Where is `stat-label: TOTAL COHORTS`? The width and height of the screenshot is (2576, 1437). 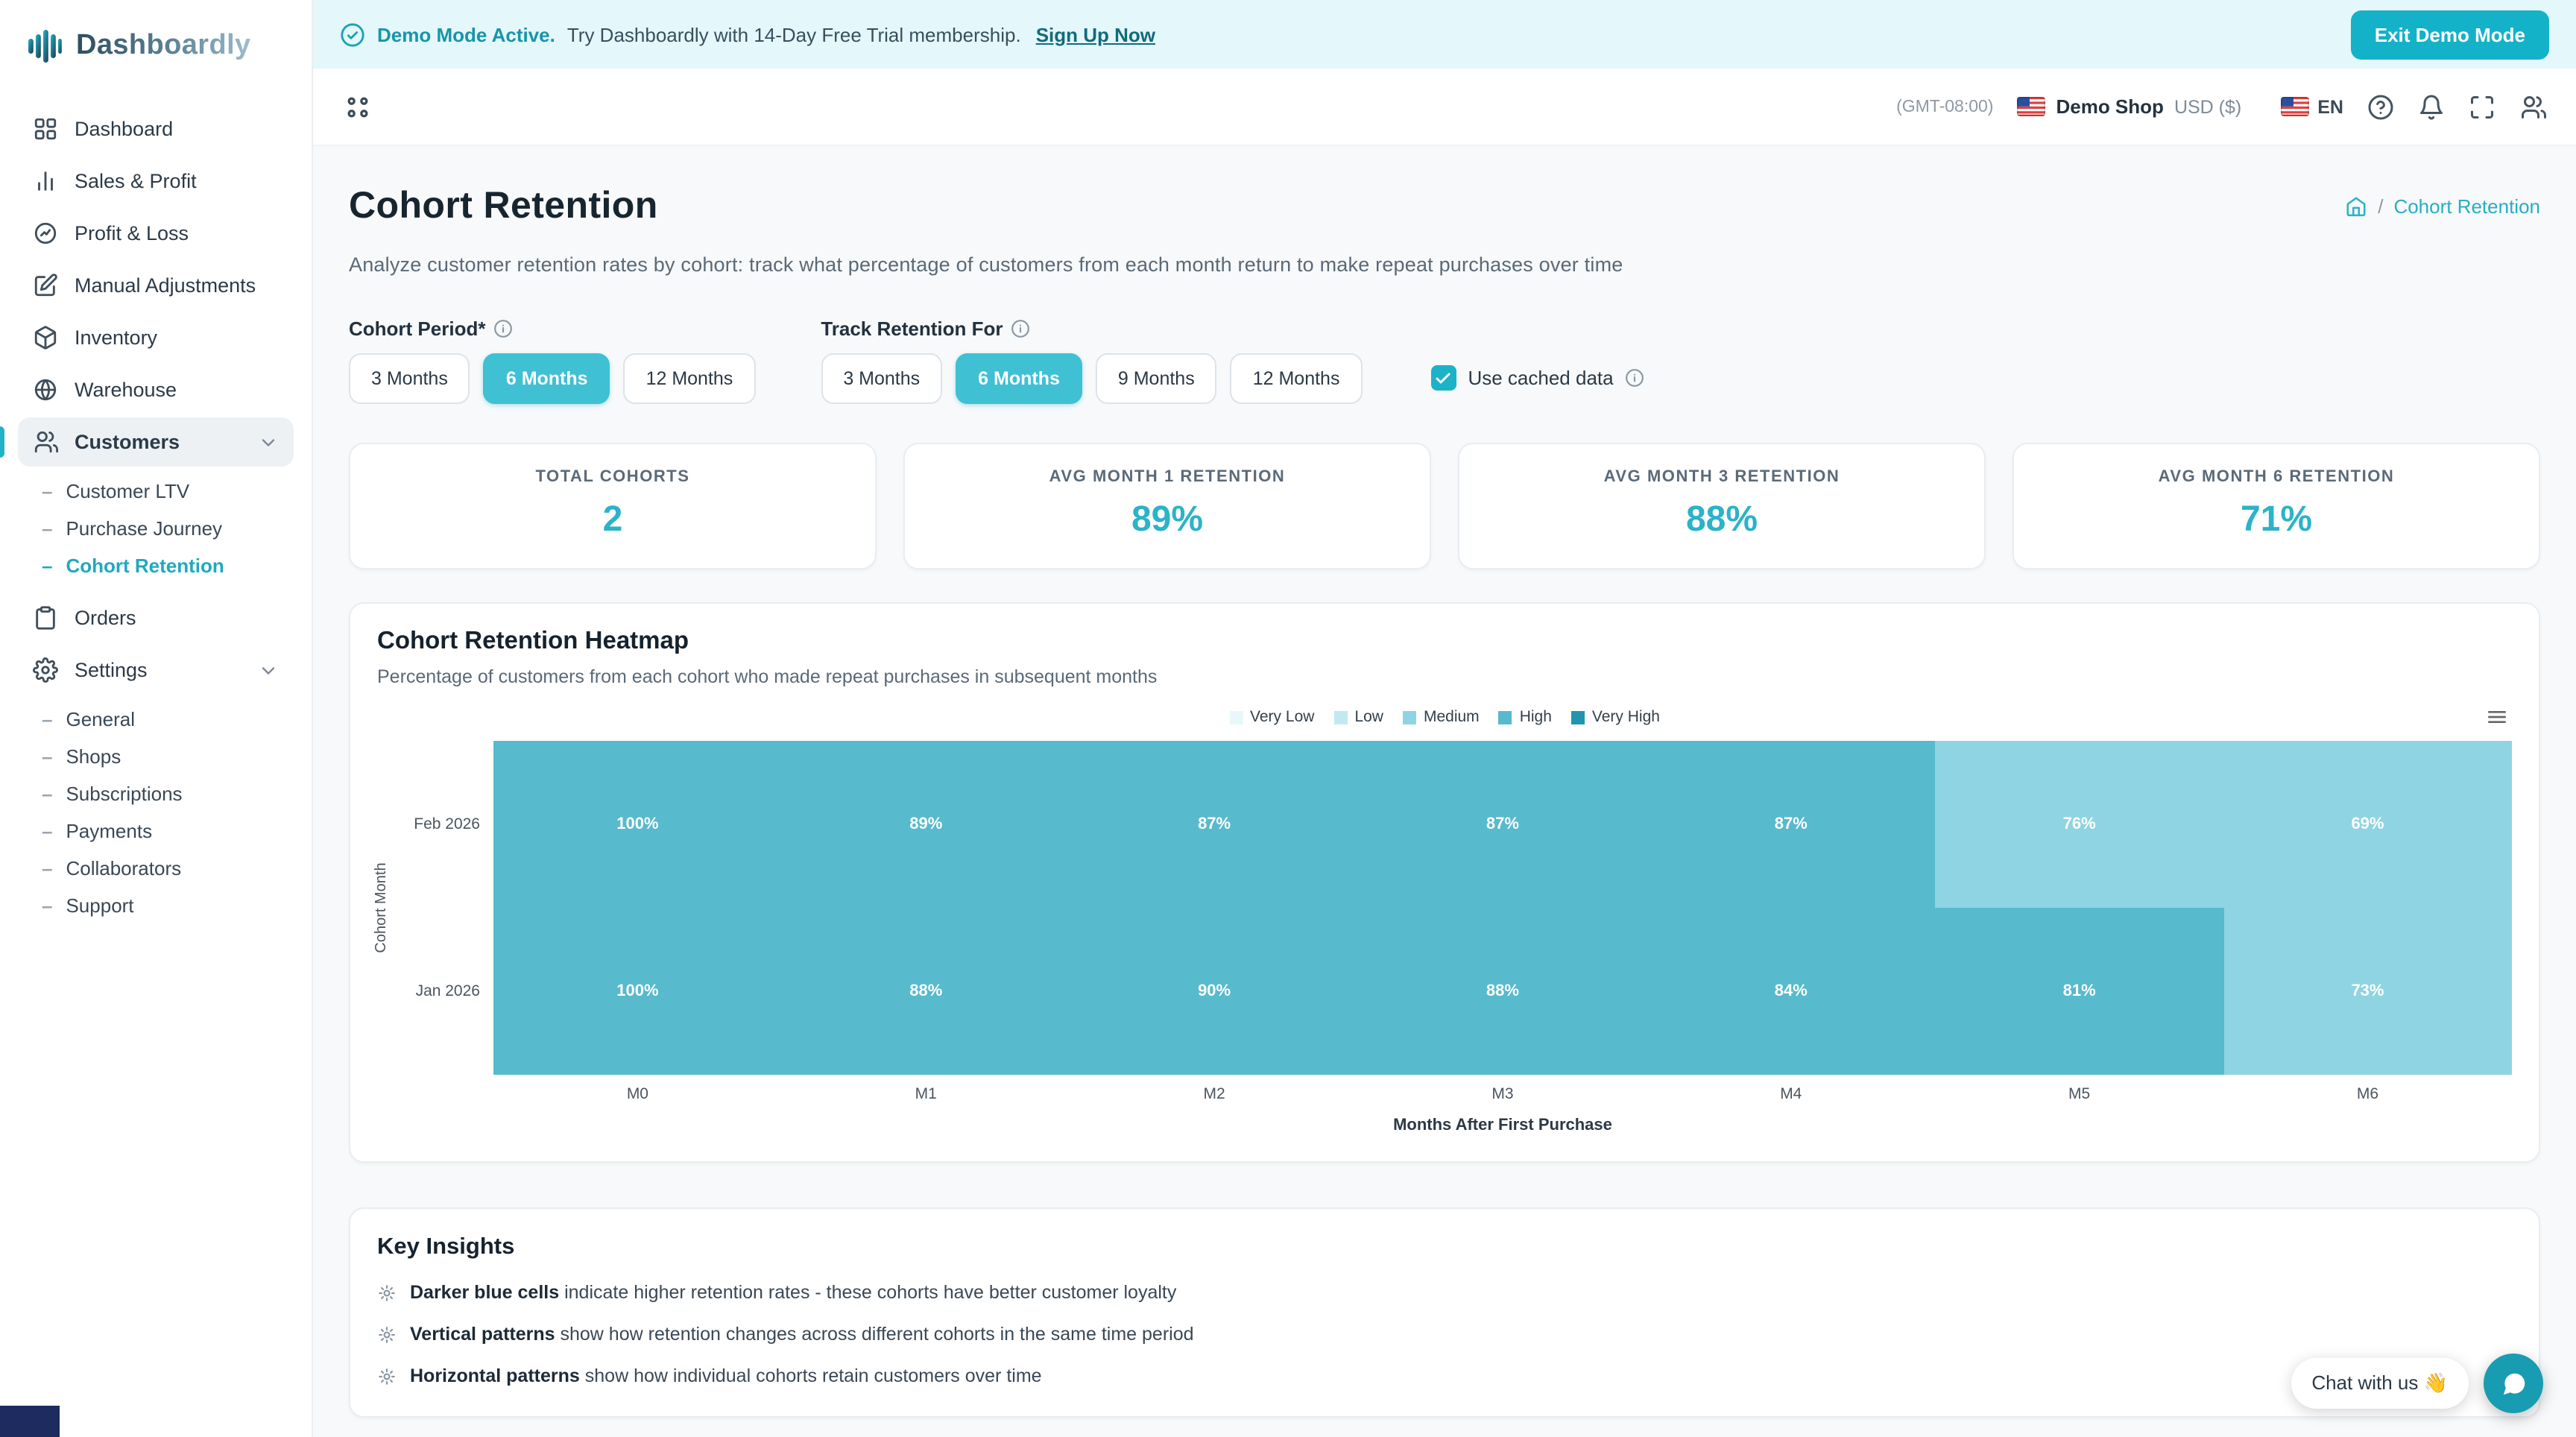 stat-label: TOTAL COHORTS is located at coordinates (612, 477).